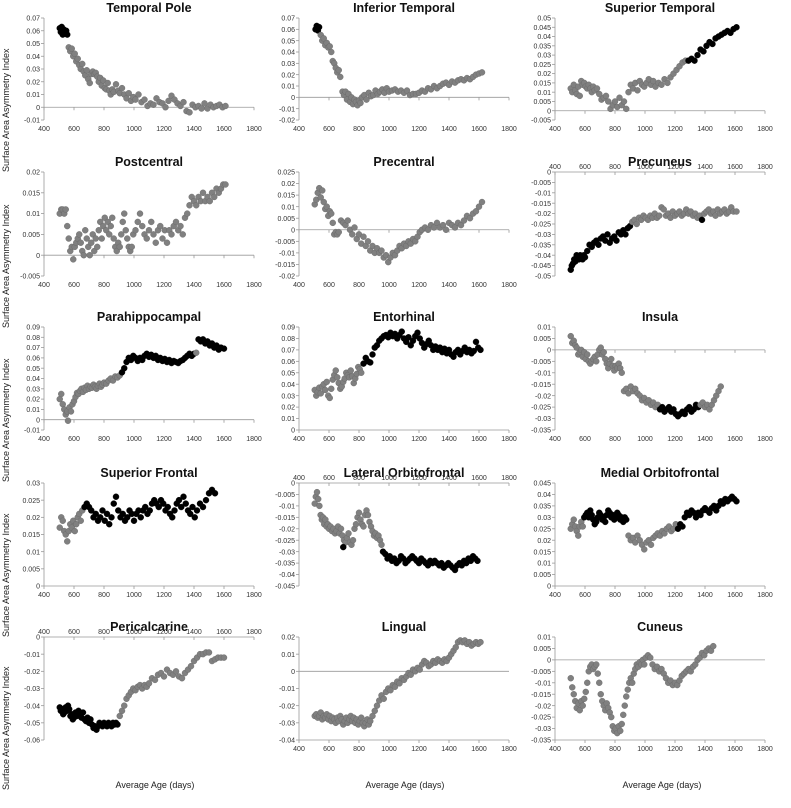 This screenshot has width=791, height=808. What do you see at coordinates (134, 129) in the screenshot?
I see `x-tick-label: 1000` at bounding box center [134, 129].